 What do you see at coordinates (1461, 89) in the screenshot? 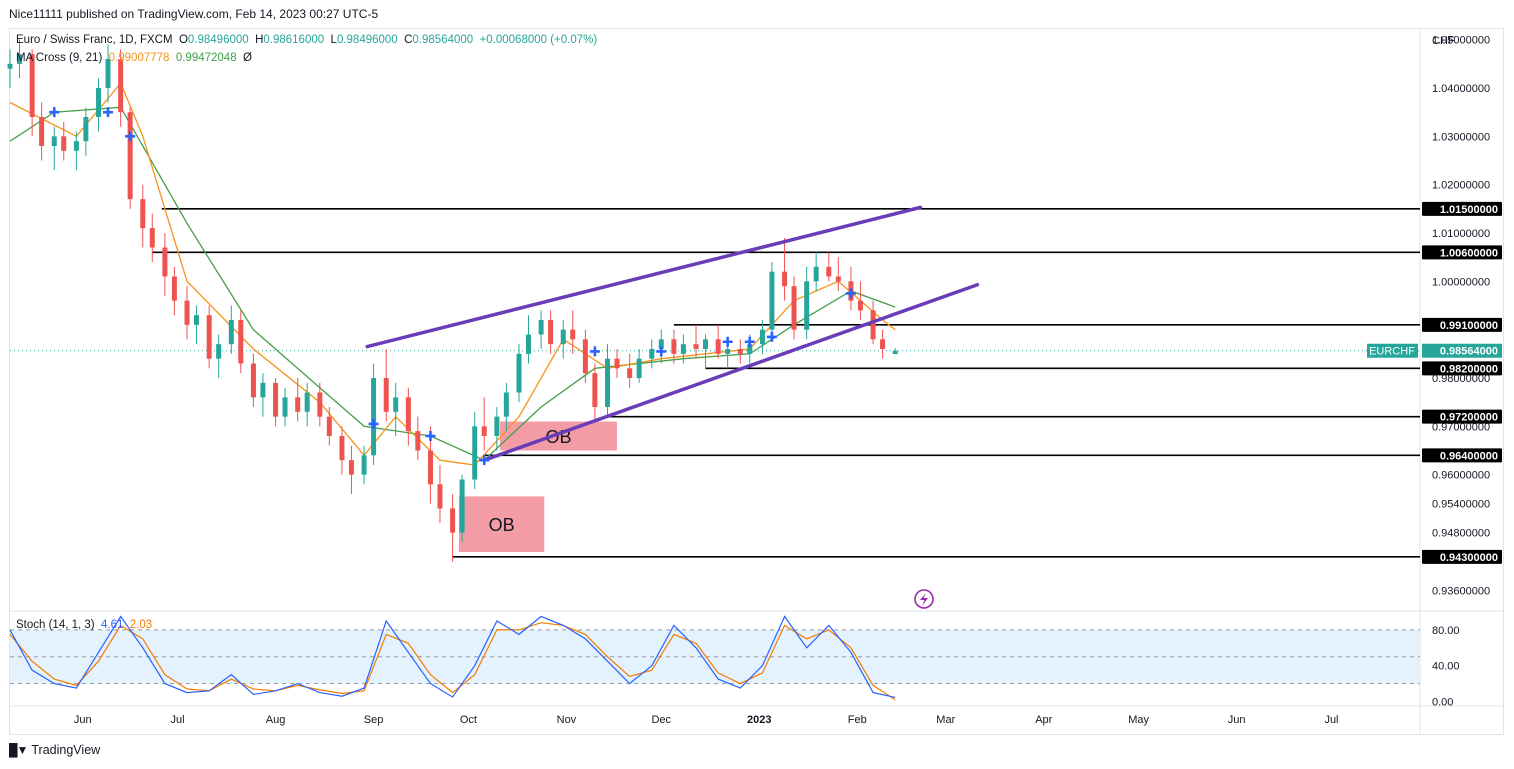
I see `price-tick-label: 1.04000000` at bounding box center [1461, 89].